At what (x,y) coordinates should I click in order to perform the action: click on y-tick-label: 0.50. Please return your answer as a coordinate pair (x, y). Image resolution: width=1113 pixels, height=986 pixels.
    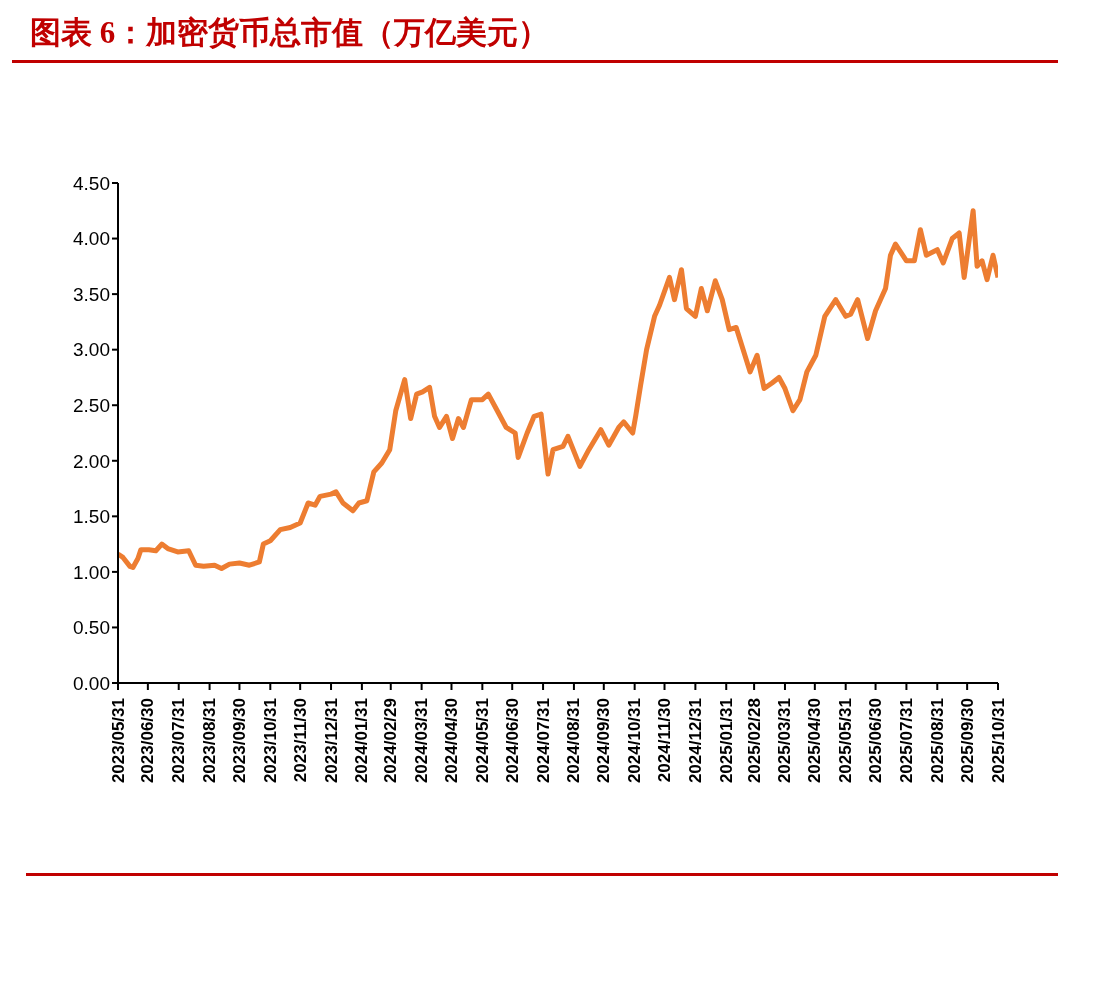
    Looking at the image, I should click on (91, 628).